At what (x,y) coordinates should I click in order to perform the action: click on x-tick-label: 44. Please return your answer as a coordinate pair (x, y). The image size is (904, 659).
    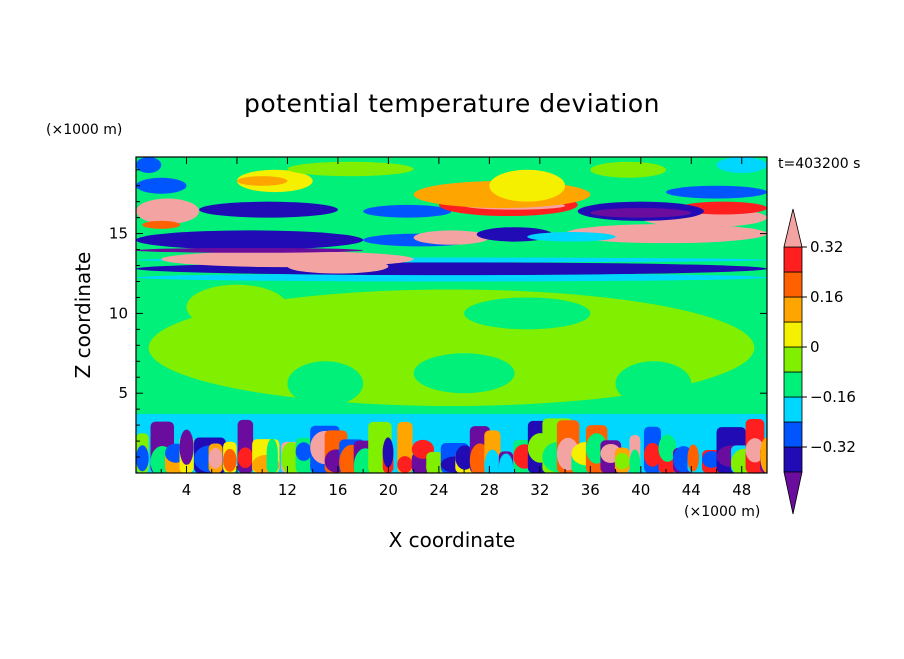
    Looking at the image, I should click on (691, 490).